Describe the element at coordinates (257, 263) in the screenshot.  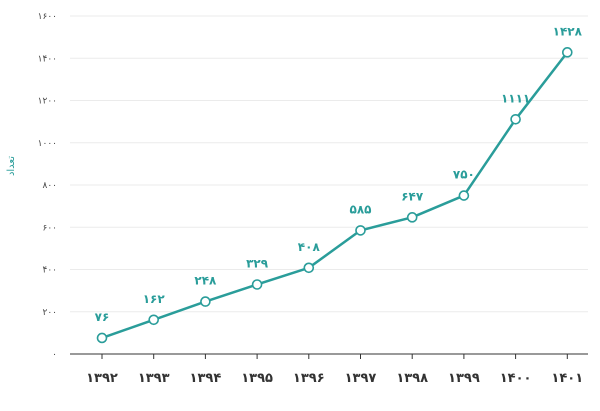
I see `data-label: ۳۲۹` at that location.